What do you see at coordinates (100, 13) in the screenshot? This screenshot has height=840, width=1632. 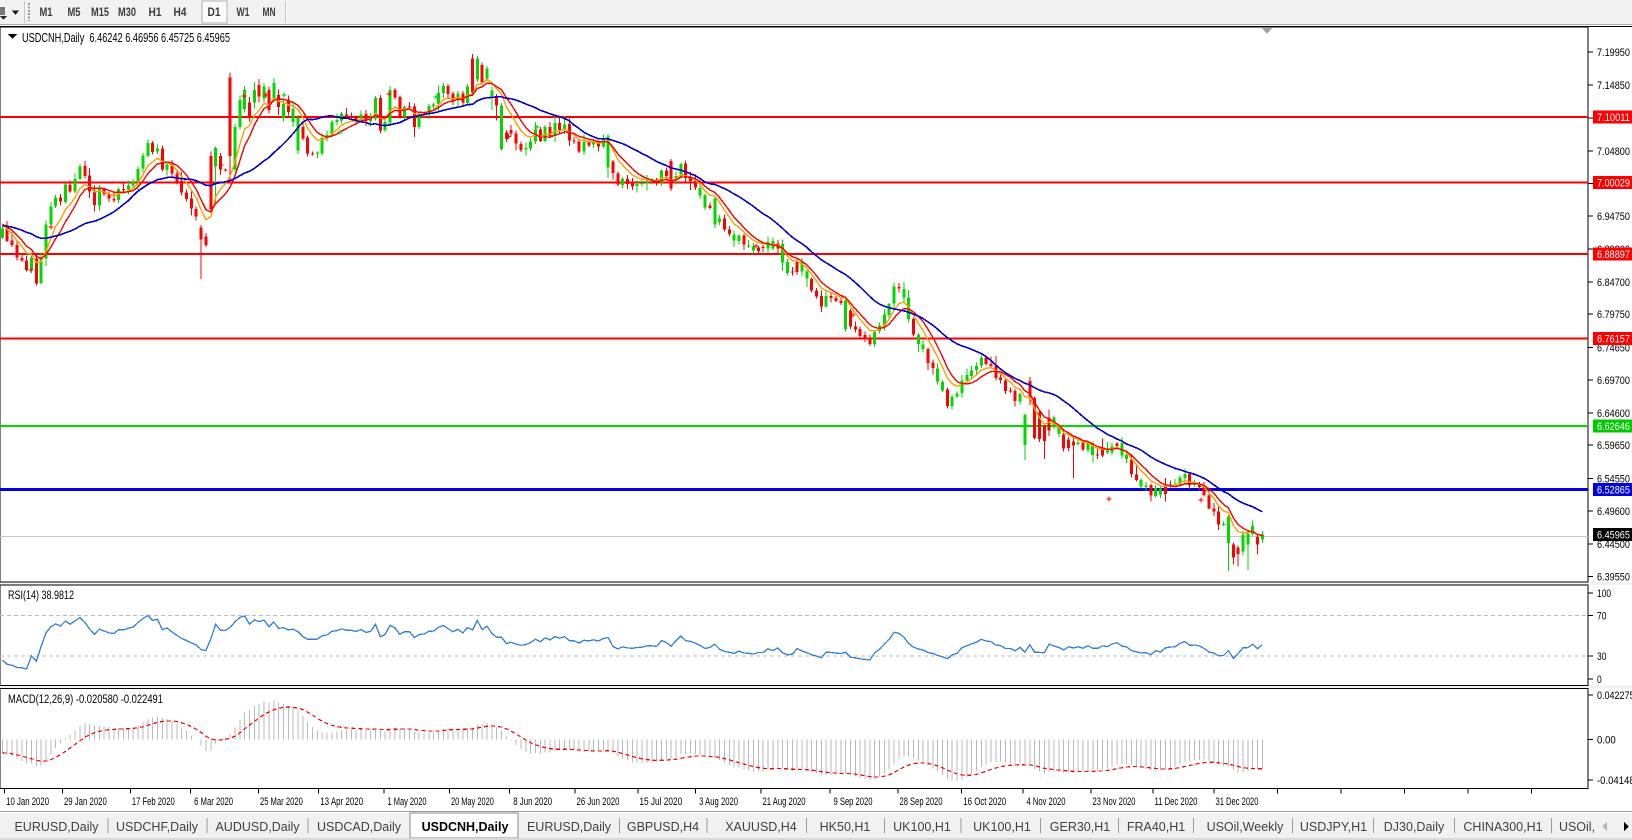 I see `svg-text: M15` at bounding box center [100, 13].